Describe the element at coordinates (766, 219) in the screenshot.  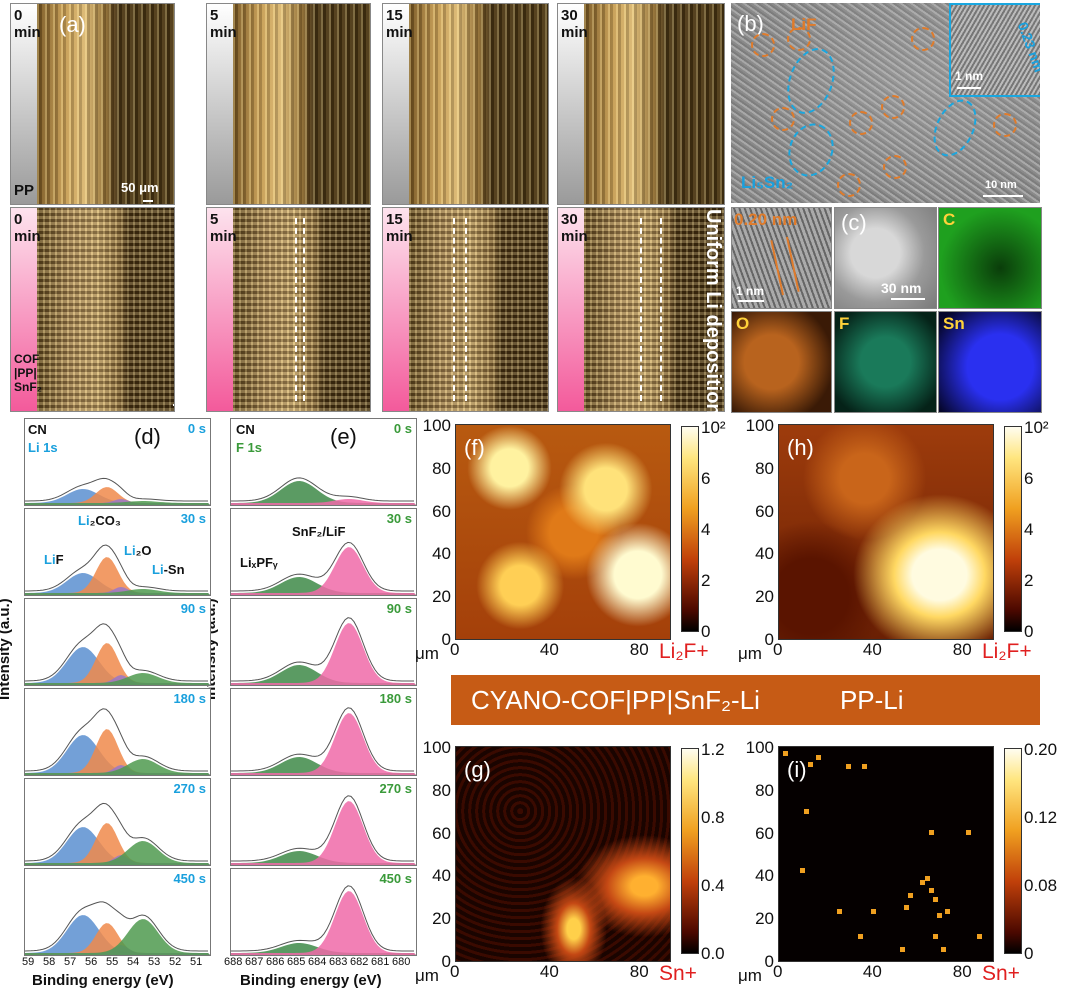
I see `lattice-spacing: 0.20 nm` at that location.